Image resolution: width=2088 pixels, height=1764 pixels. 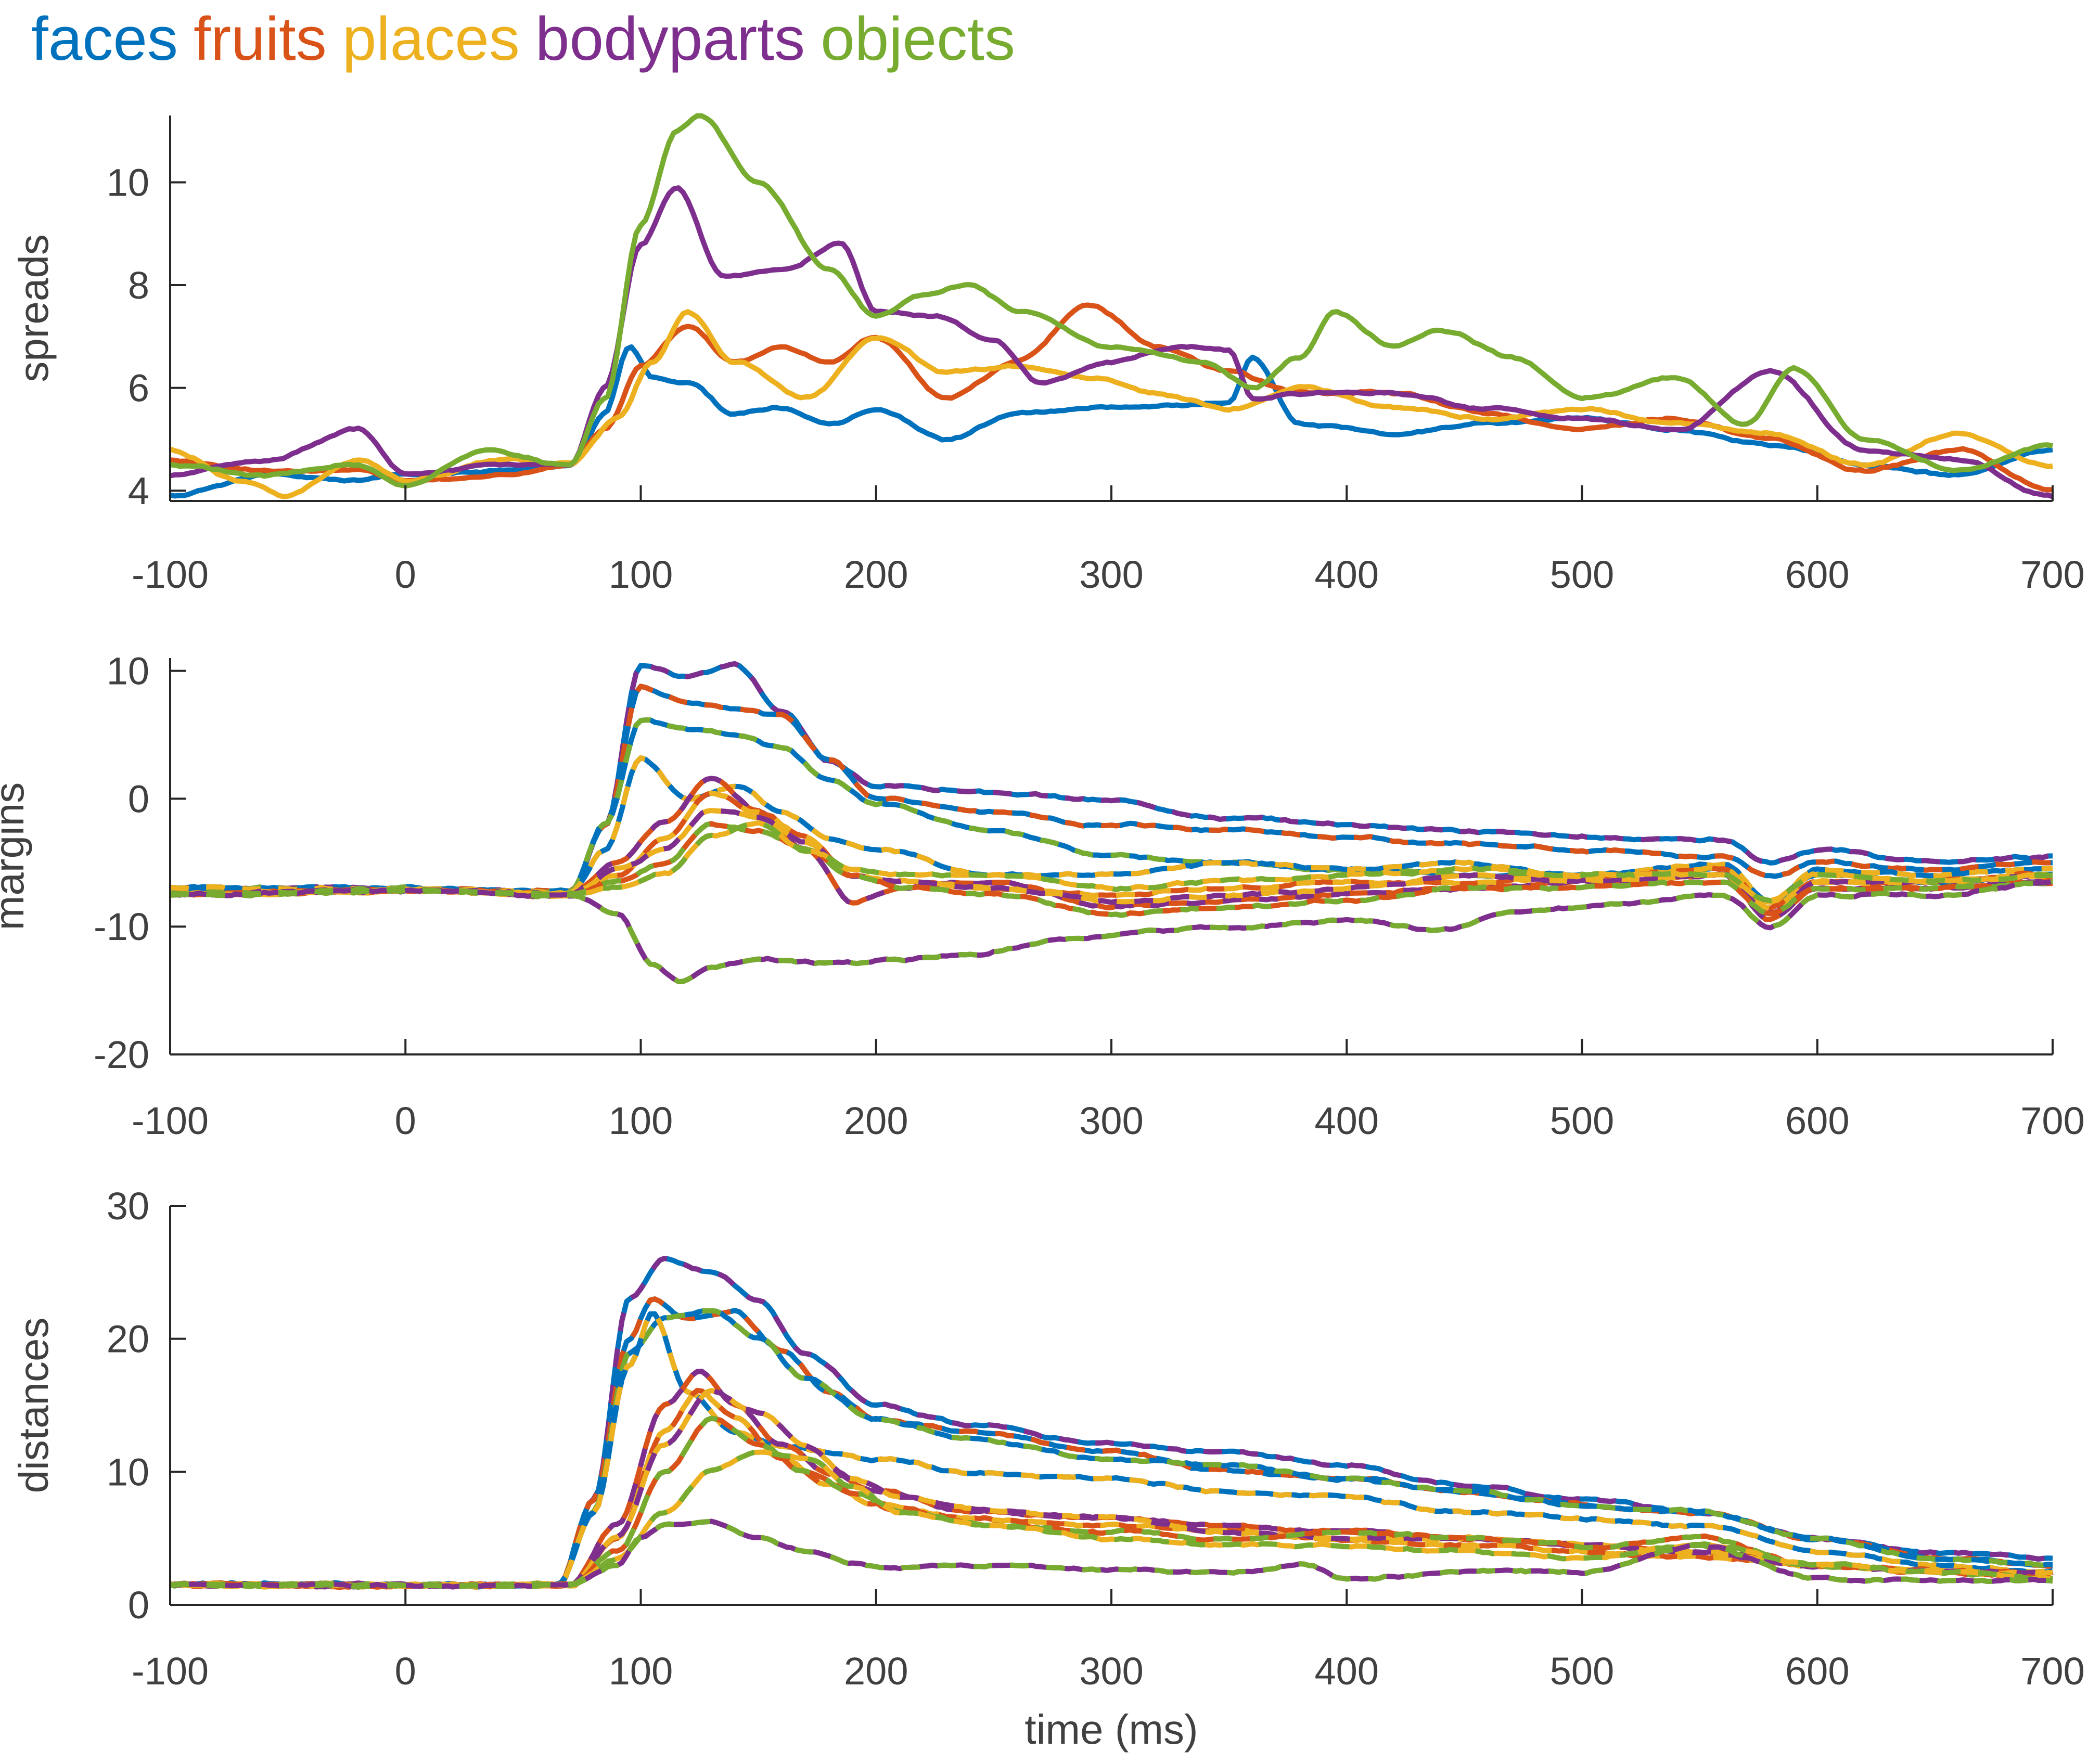 What do you see at coordinates (138, 285) in the screenshot?
I see `y-tick-label: 8` at bounding box center [138, 285].